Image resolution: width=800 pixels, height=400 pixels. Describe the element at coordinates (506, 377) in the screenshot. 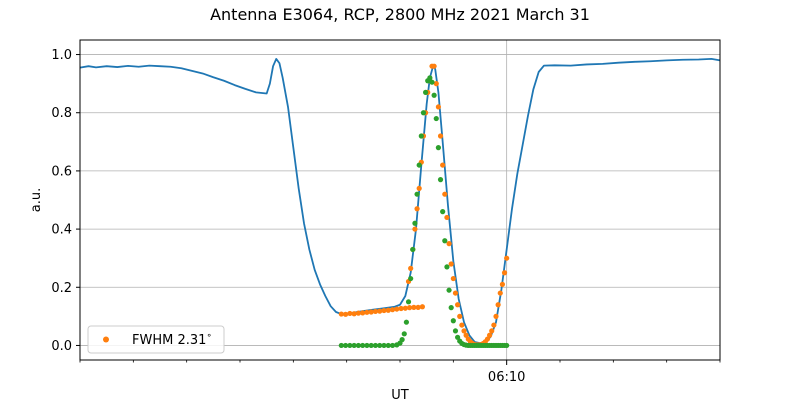

I see `x-tick-label: 06:10` at that location.